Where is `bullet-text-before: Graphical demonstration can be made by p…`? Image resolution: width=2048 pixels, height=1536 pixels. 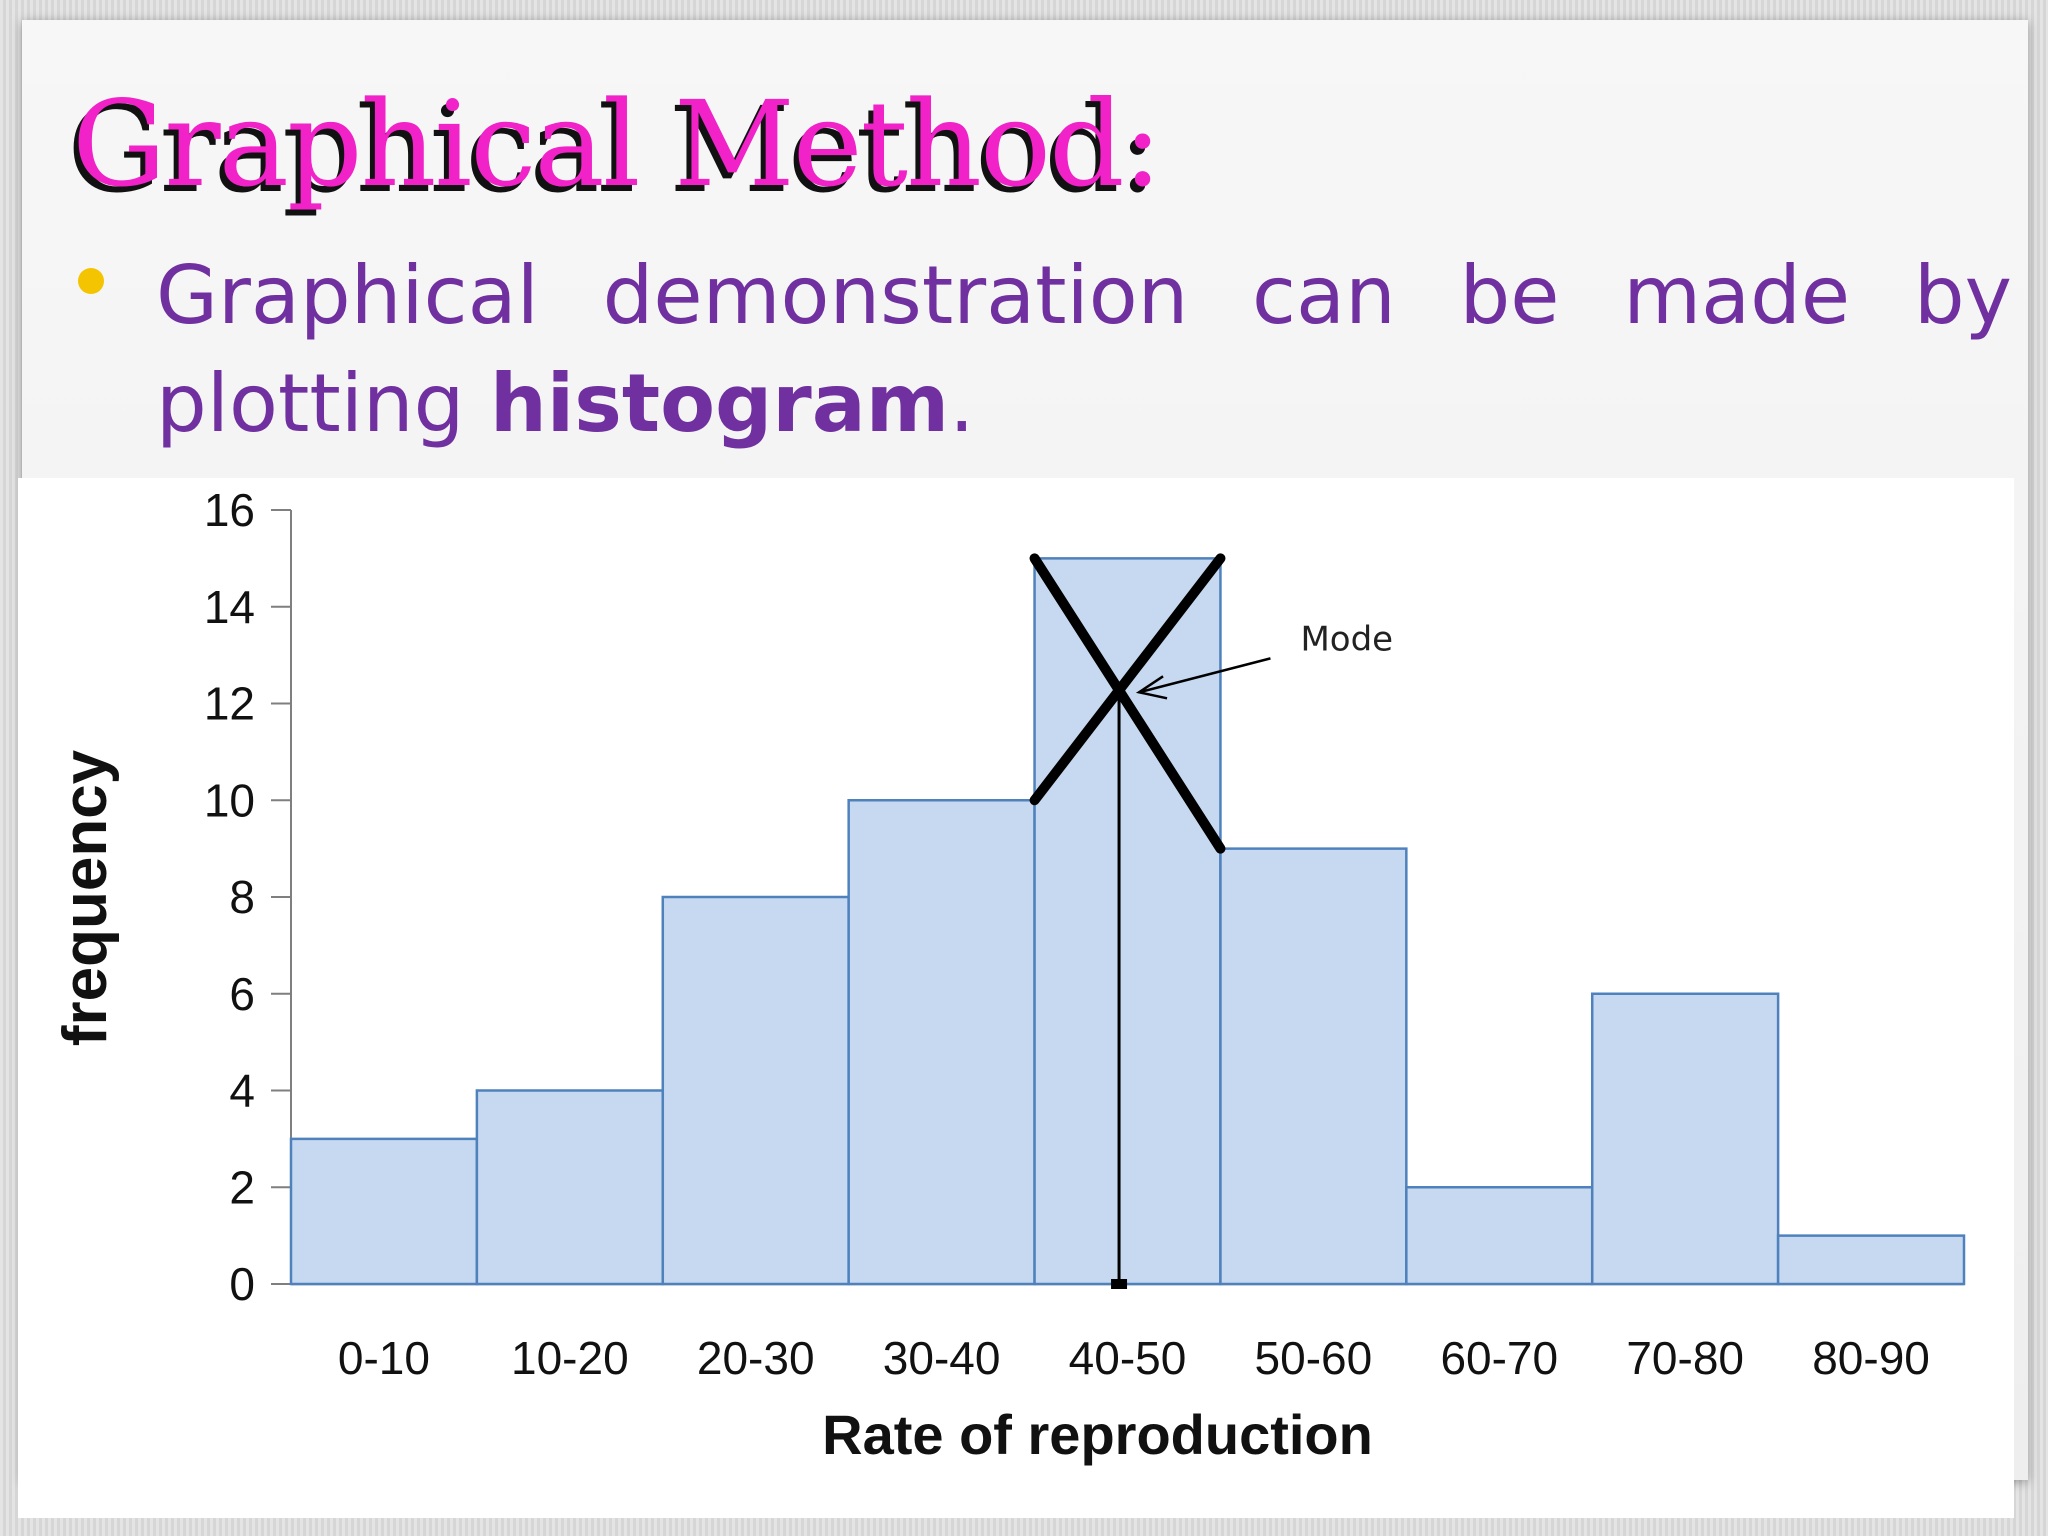 bullet-text-before: Graphical demonstration can be made by p… is located at coordinates (1084, 349).